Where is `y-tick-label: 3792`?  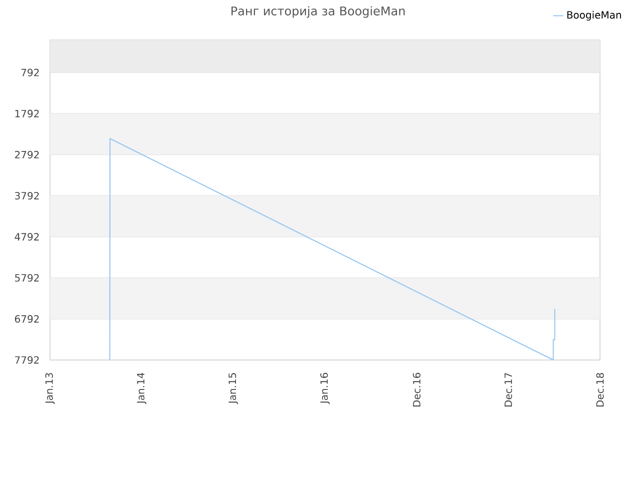 y-tick-label: 3792 is located at coordinates (27, 196).